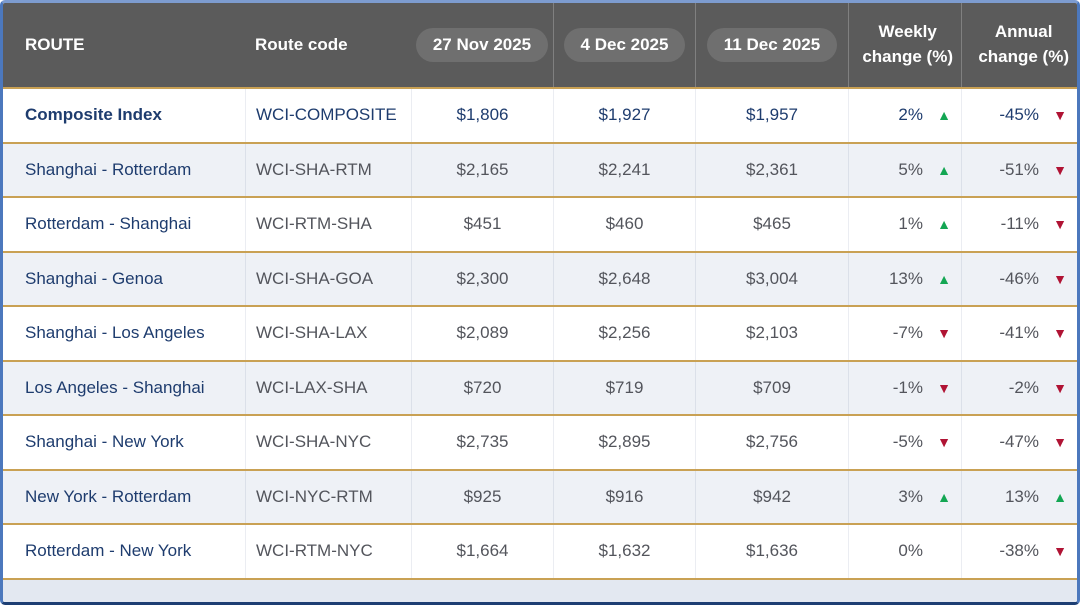  Describe the element at coordinates (904, 169) in the screenshot. I see `weekly-change-cell: 5% ▲` at that location.